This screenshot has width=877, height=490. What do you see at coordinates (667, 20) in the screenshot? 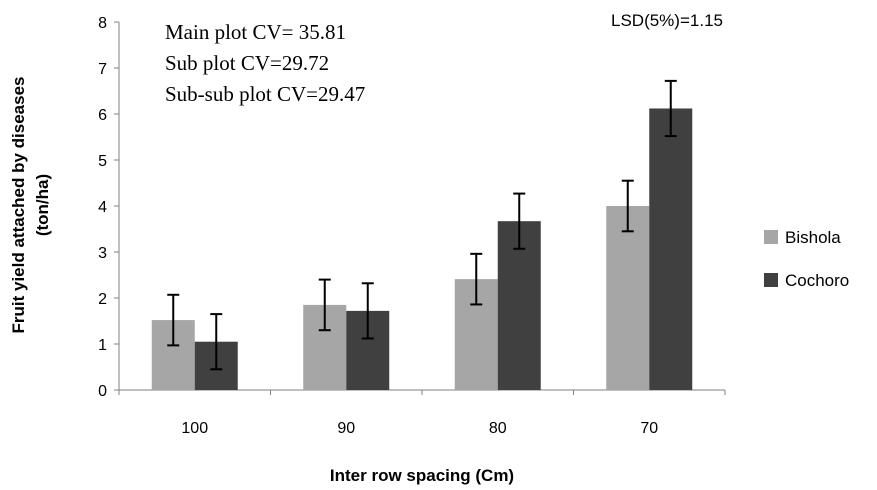
I see `lsd-annotation: LSD(5%)=1.15` at bounding box center [667, 20].